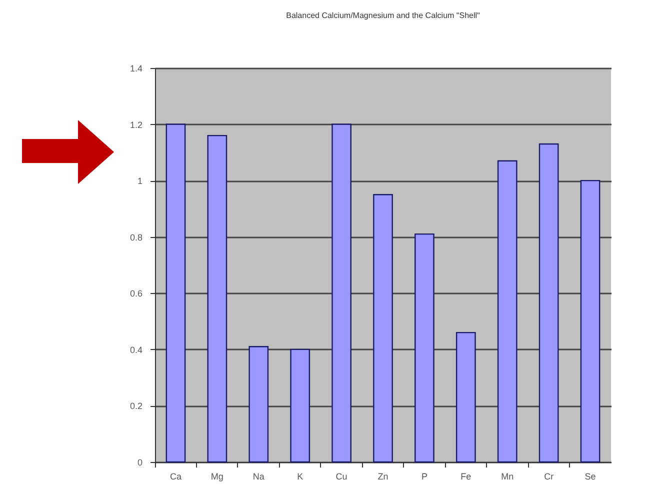 This screenshot has height=489, width=649. I want to click on x-tick-label: K, so click(300, 477).